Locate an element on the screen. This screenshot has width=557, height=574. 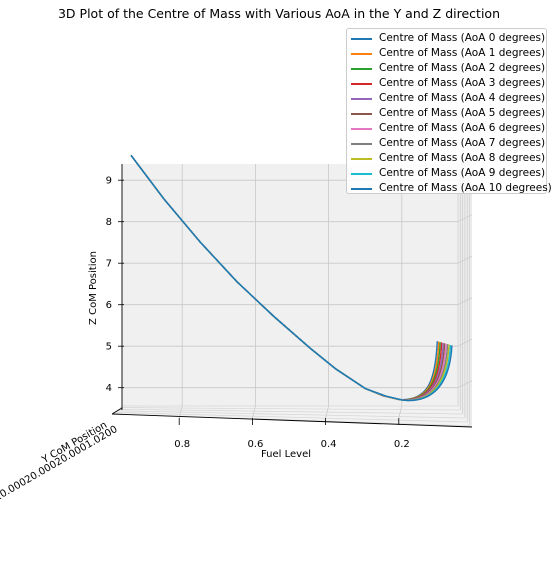
legend-item: Centre of Mass (AoA 2 degrees) is located at coordinates (448, 68).